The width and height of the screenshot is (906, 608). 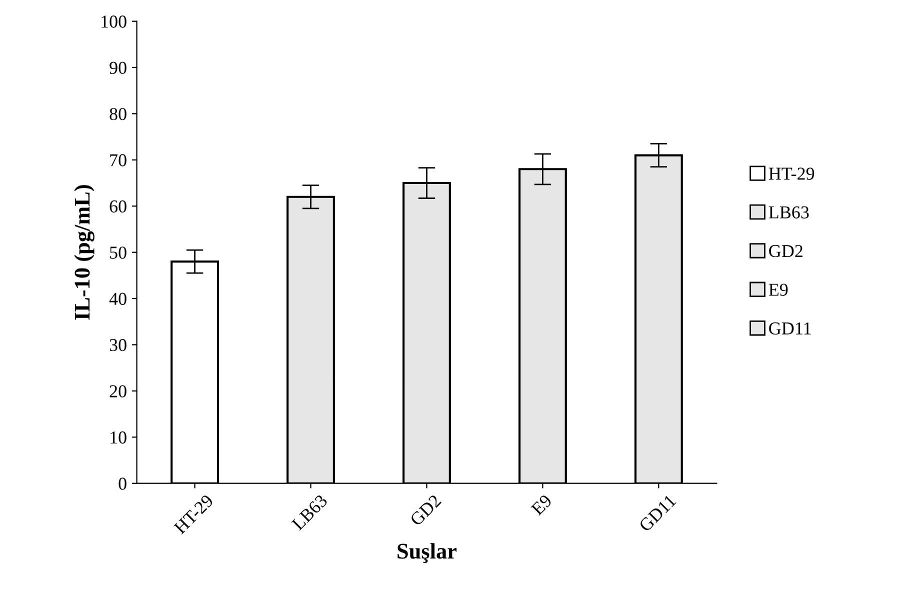 I want to click on y-tick-label: 30, so click(x=118, y=345).